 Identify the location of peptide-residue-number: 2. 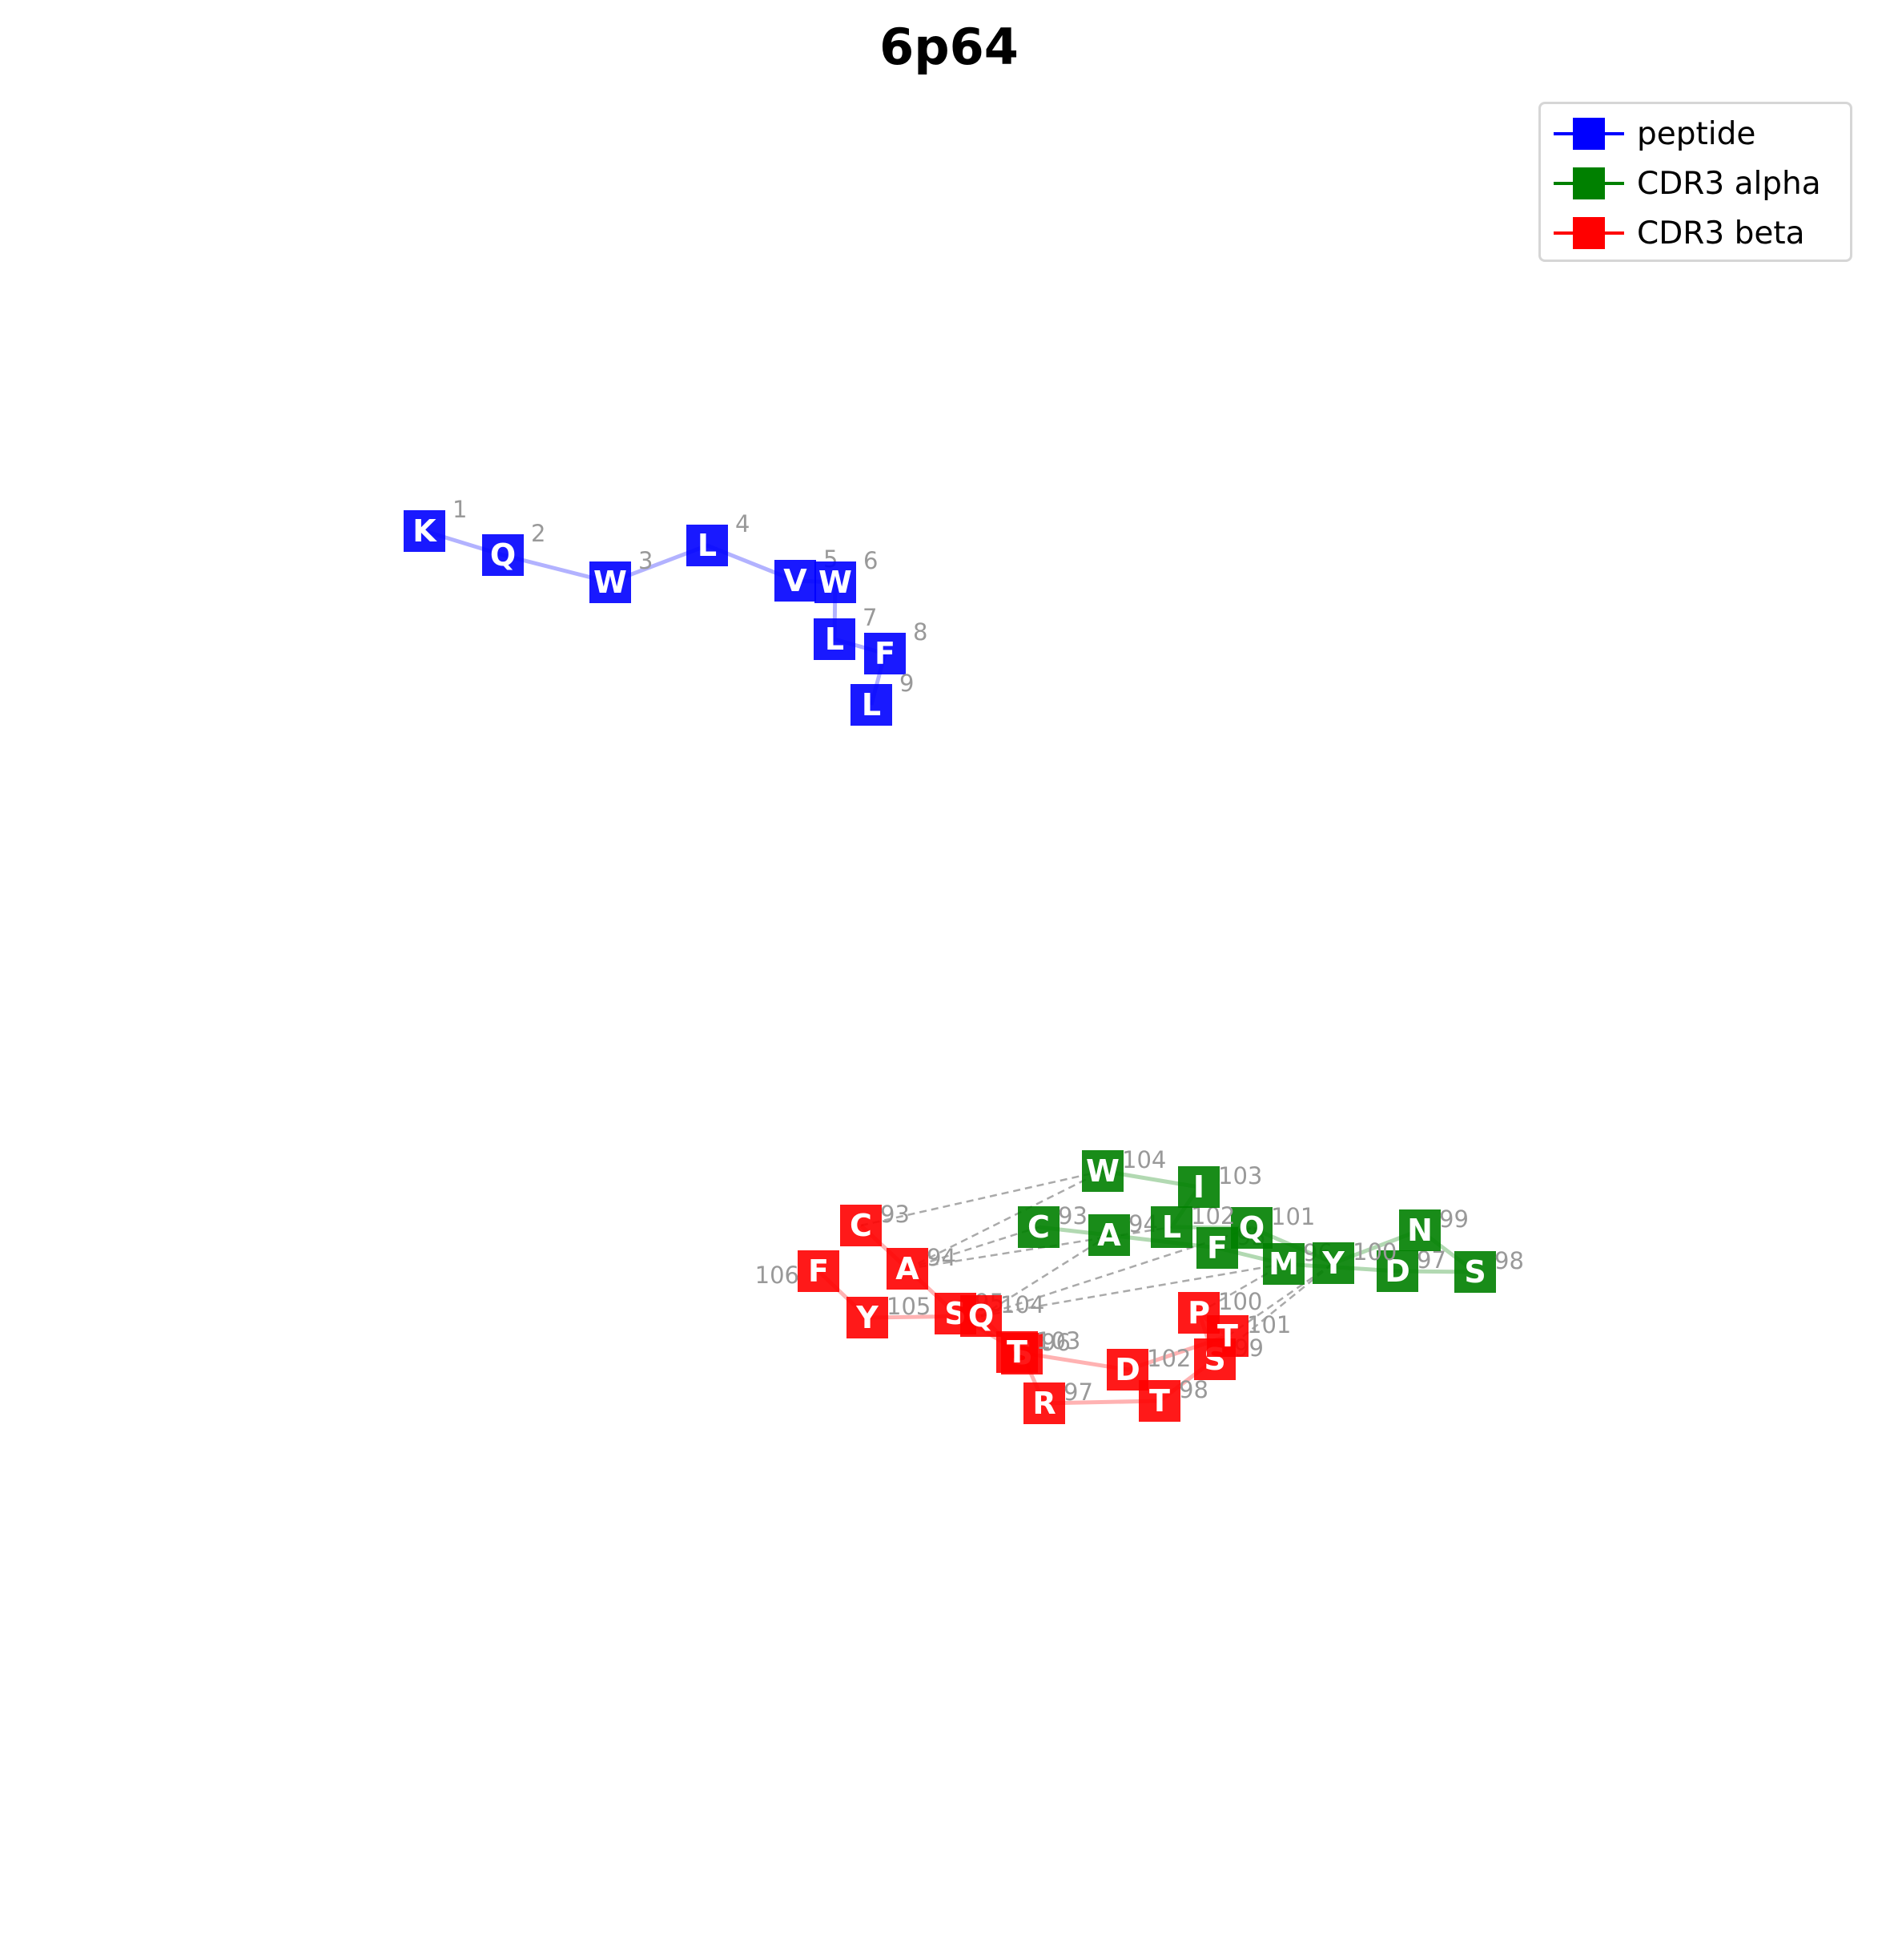
(538, 533).